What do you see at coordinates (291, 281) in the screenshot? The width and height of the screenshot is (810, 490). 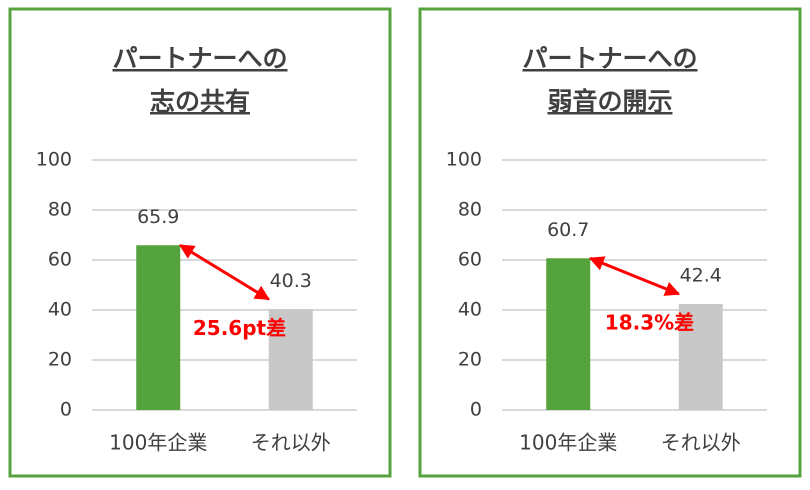 I see `value-label: 40.3` at bounding box center [291, 281].